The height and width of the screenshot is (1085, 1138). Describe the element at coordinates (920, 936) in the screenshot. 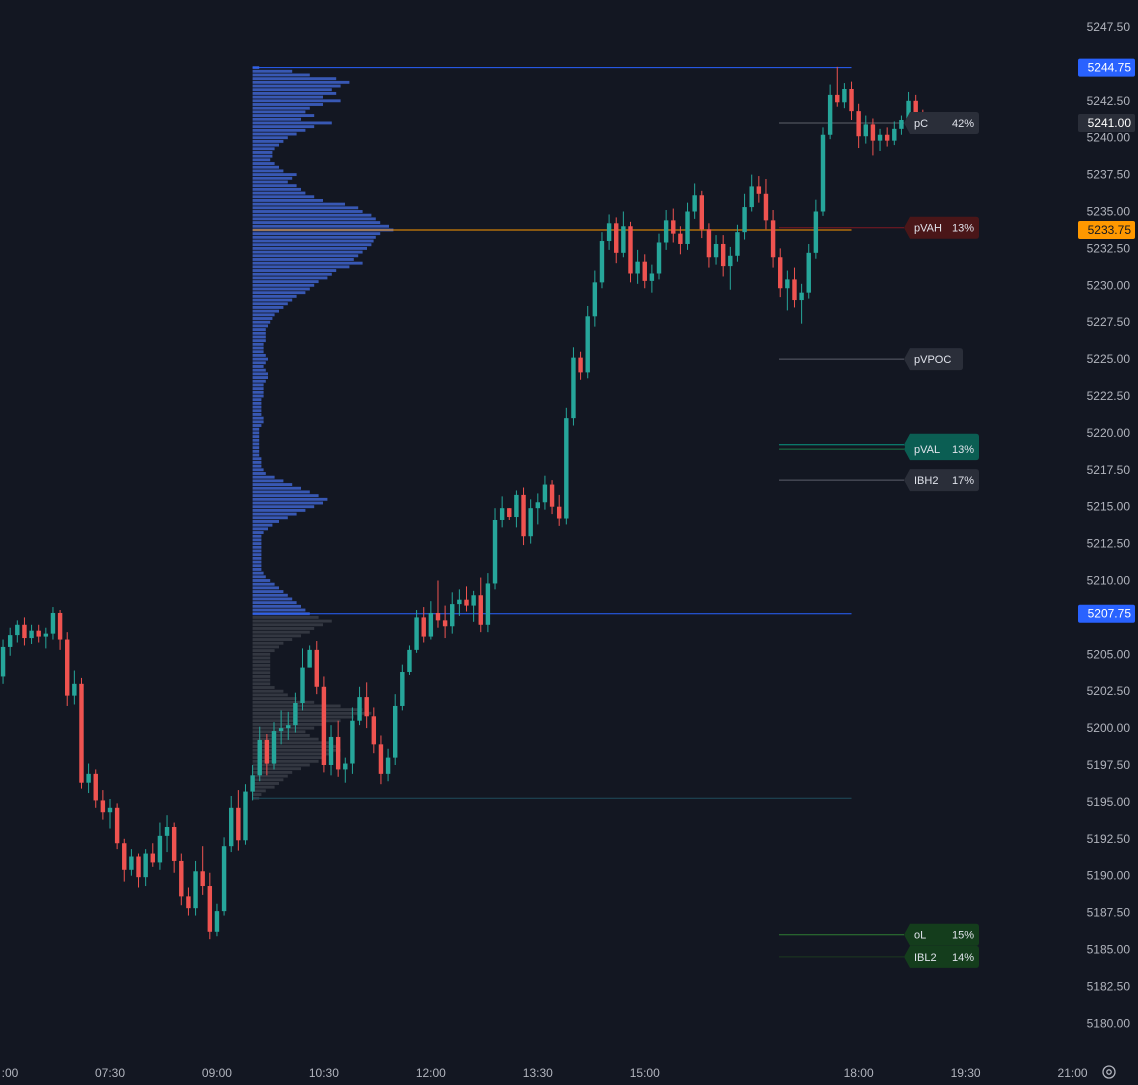

I see `level-label-name: oL` at that location.